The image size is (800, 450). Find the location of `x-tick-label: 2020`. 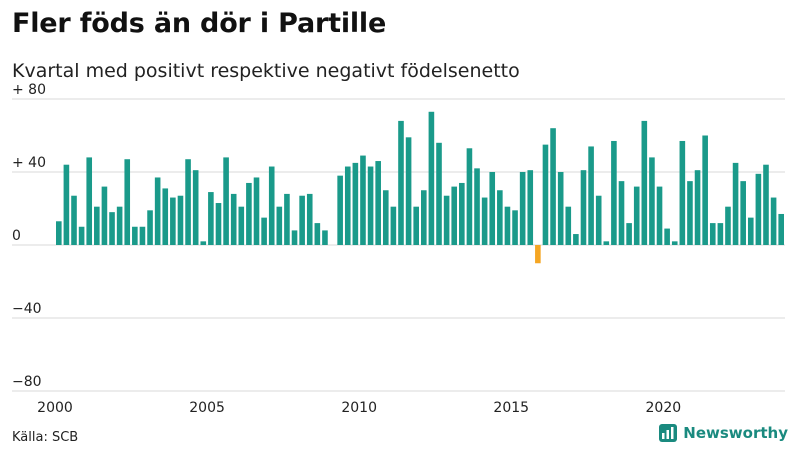

x-tick-label: 2020 is located at coordinates (664, 408).